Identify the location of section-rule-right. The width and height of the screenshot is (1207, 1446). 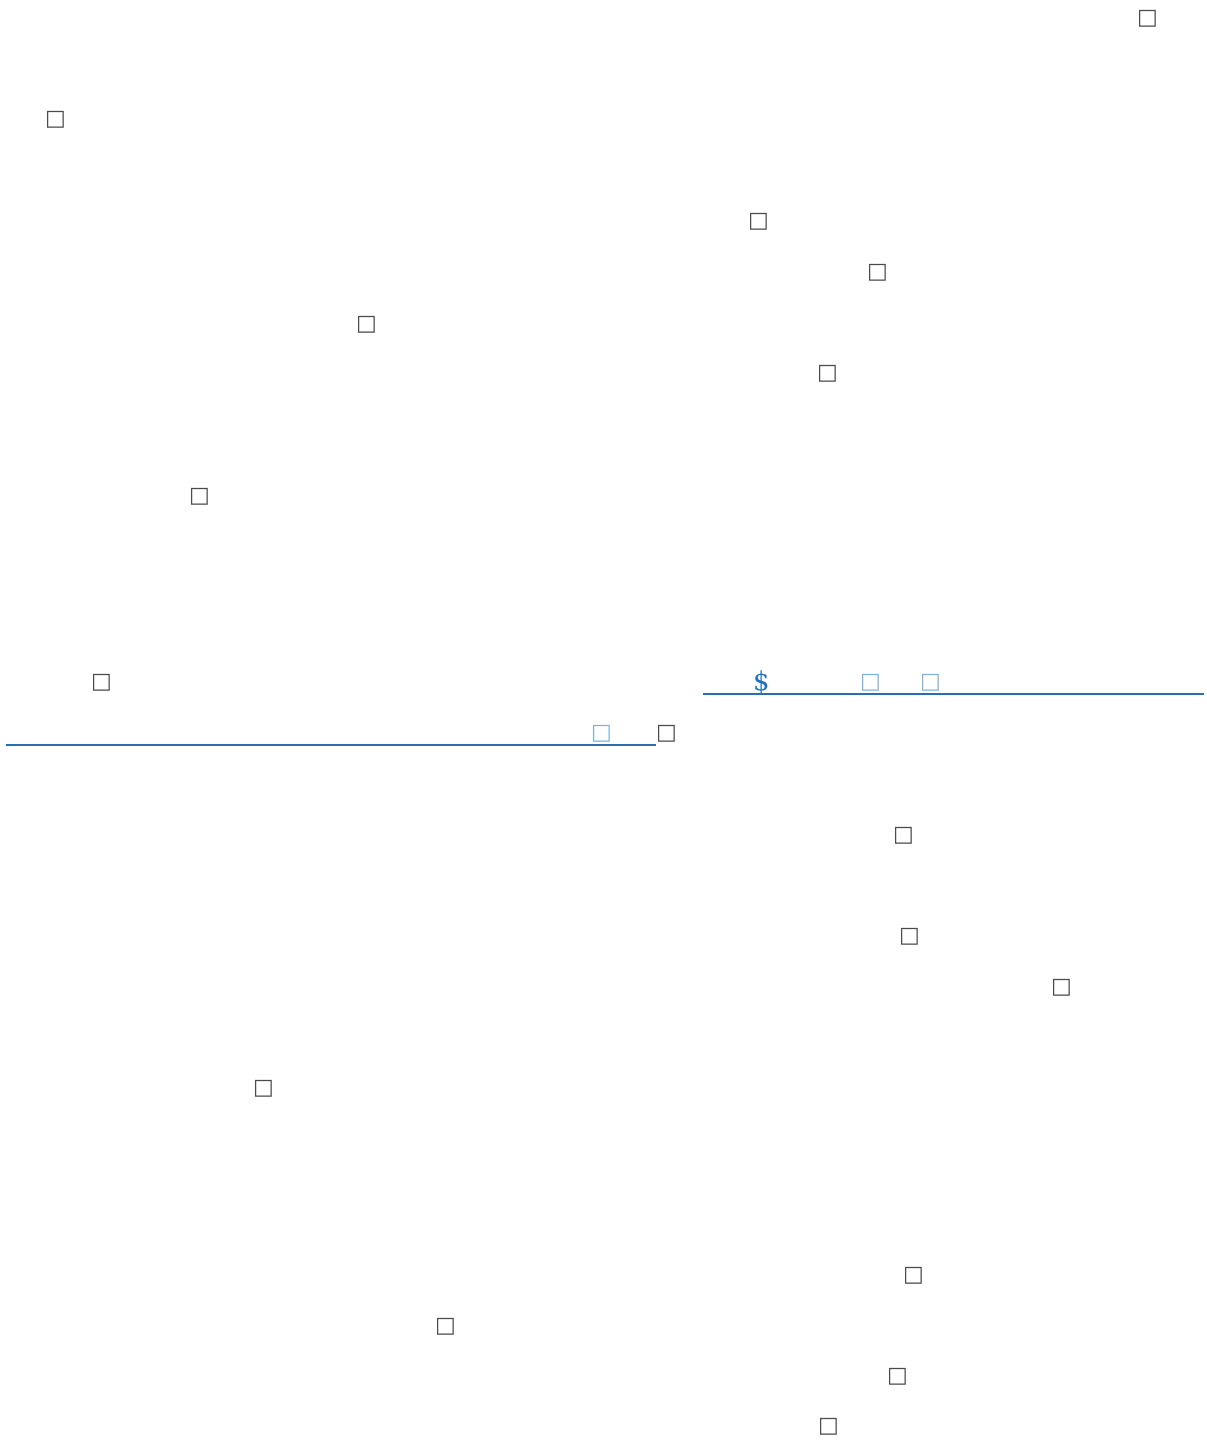
(953, 694).